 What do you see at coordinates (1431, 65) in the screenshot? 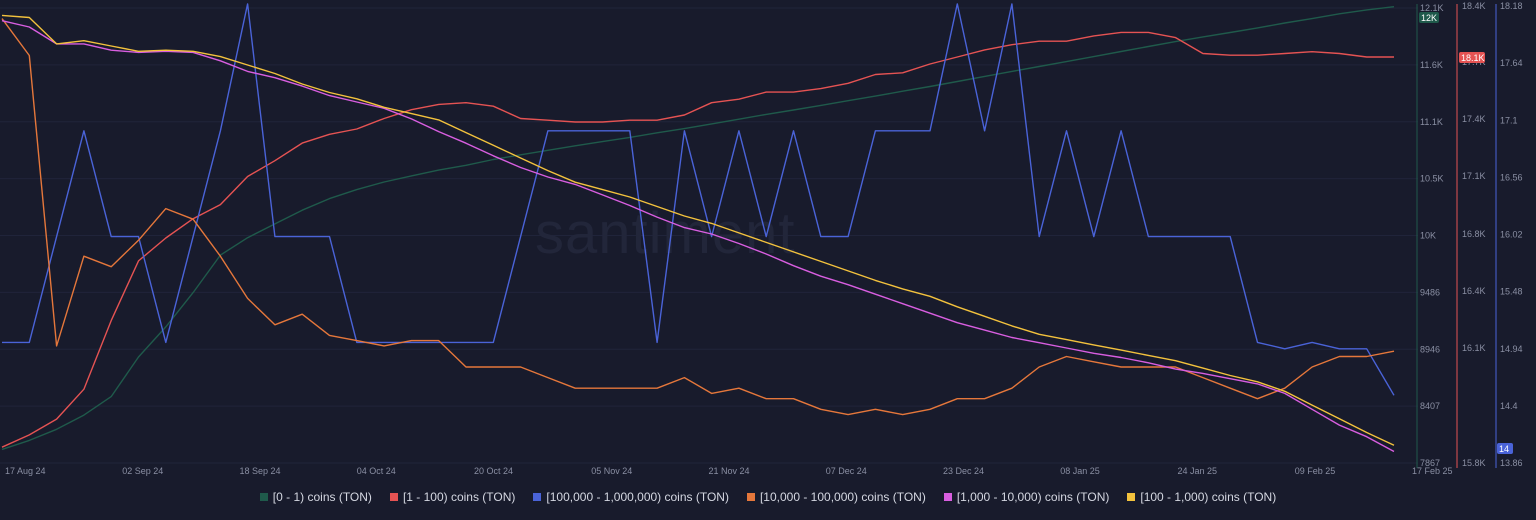
I see `y-tick-label: 11.6K` at bounding box center [1431, 65].